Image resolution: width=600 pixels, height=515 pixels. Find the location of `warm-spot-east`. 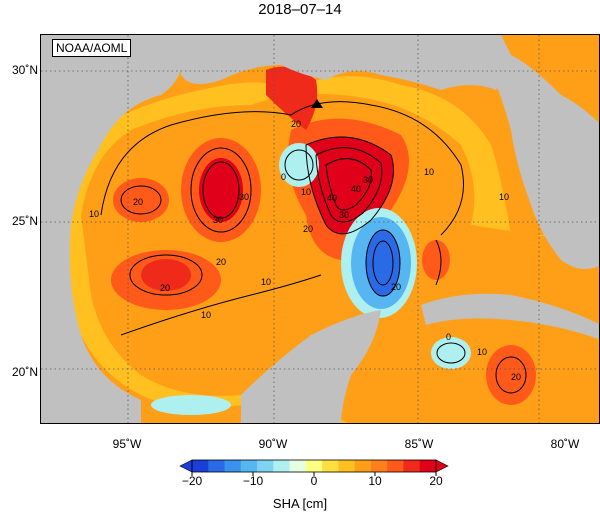

warm-spot-east is located at coordinates (436, 260).